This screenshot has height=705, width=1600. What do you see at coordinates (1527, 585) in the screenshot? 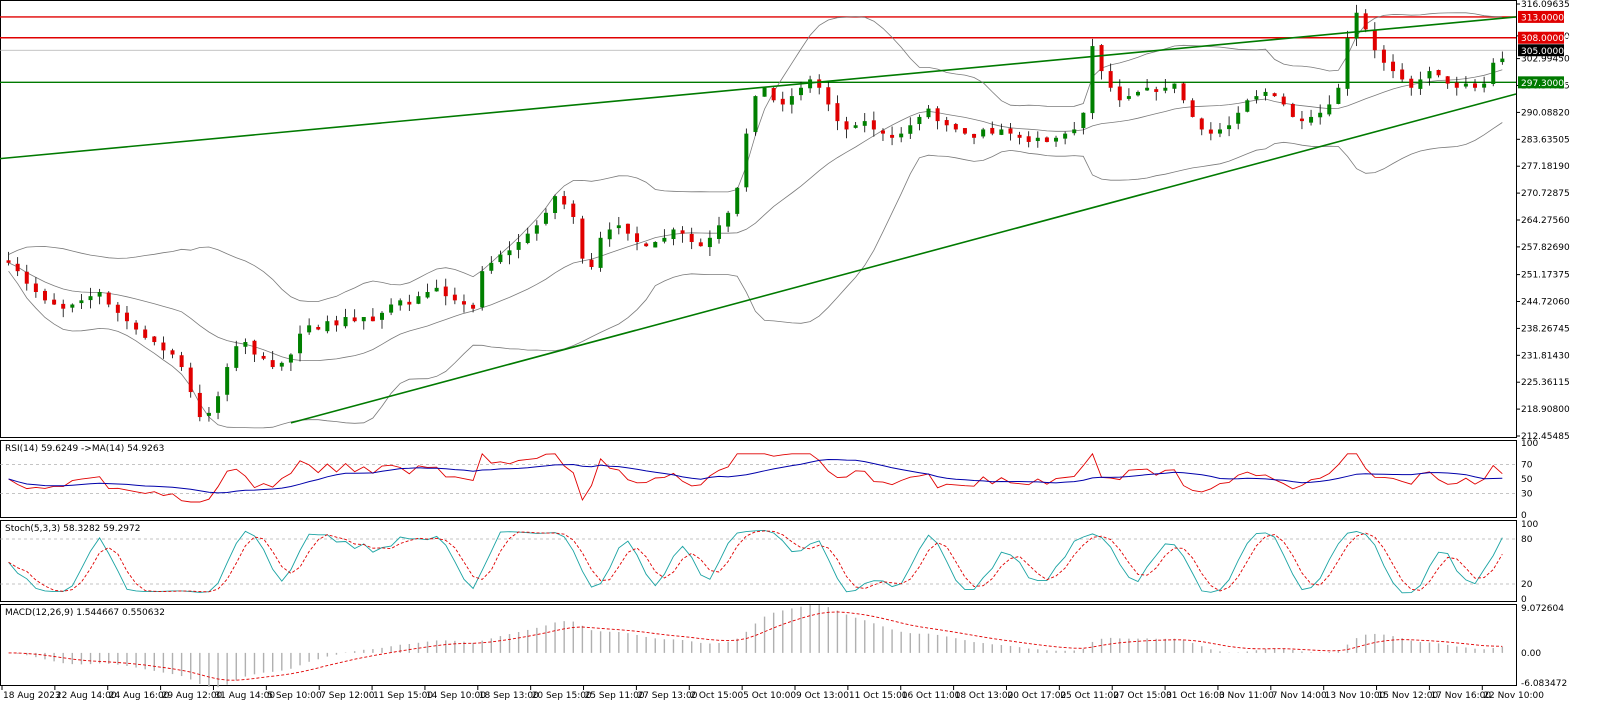
I see `stoch-level-label: 20` at bounding box center [1527, 585].